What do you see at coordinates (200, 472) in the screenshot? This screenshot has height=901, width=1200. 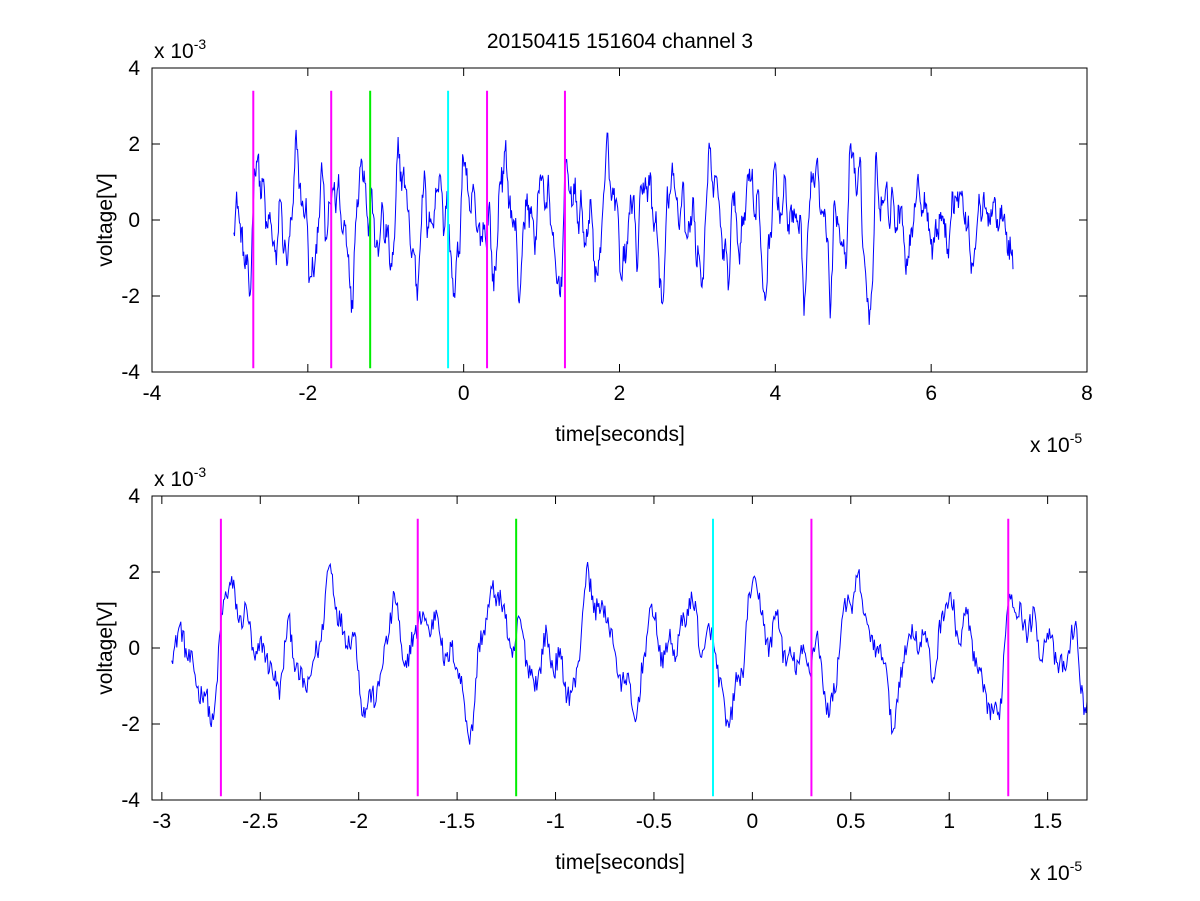 I see `bottom-y-exponent-power: -3` at bounding box center [200, 472].